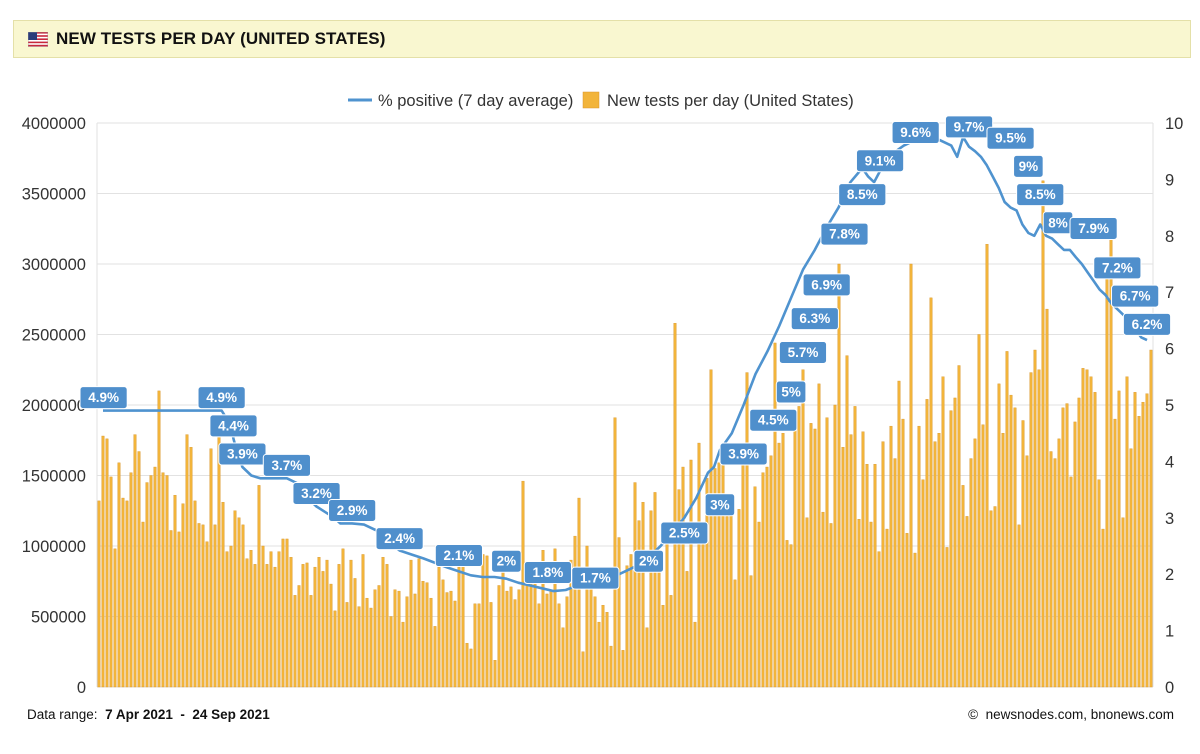 Image resolution: width=1200 pixels, height=754 pixels. I want to click on data-label: 4.5%, so click(773, 420).